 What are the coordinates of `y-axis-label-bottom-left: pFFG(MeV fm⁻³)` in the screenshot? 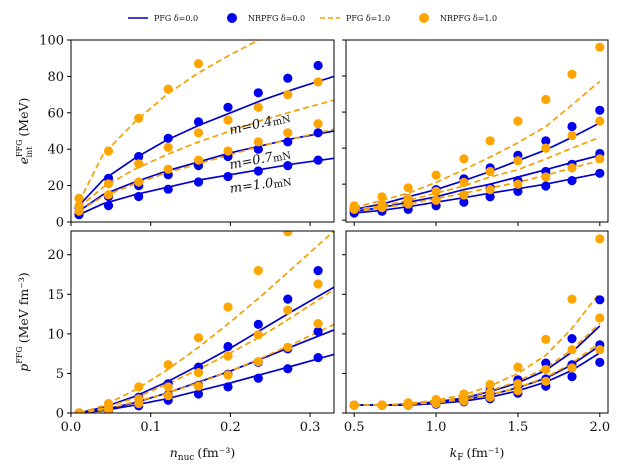 It's located at (23, 322).